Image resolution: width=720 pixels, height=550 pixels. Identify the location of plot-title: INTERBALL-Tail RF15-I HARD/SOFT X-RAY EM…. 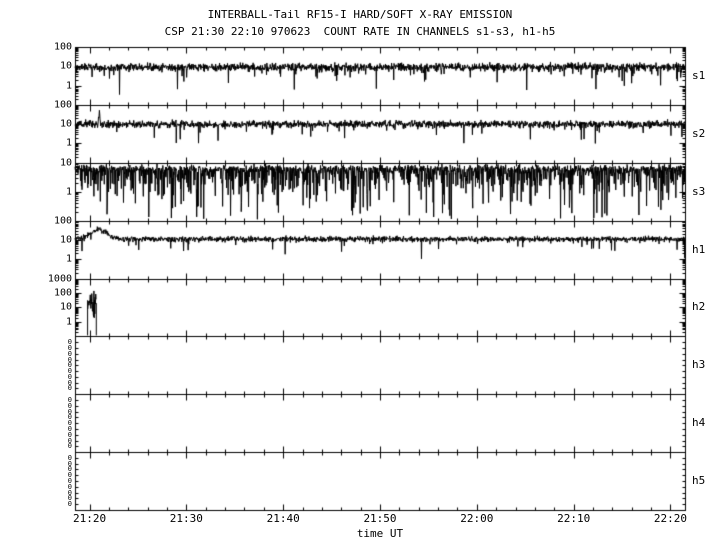
(360, 14).